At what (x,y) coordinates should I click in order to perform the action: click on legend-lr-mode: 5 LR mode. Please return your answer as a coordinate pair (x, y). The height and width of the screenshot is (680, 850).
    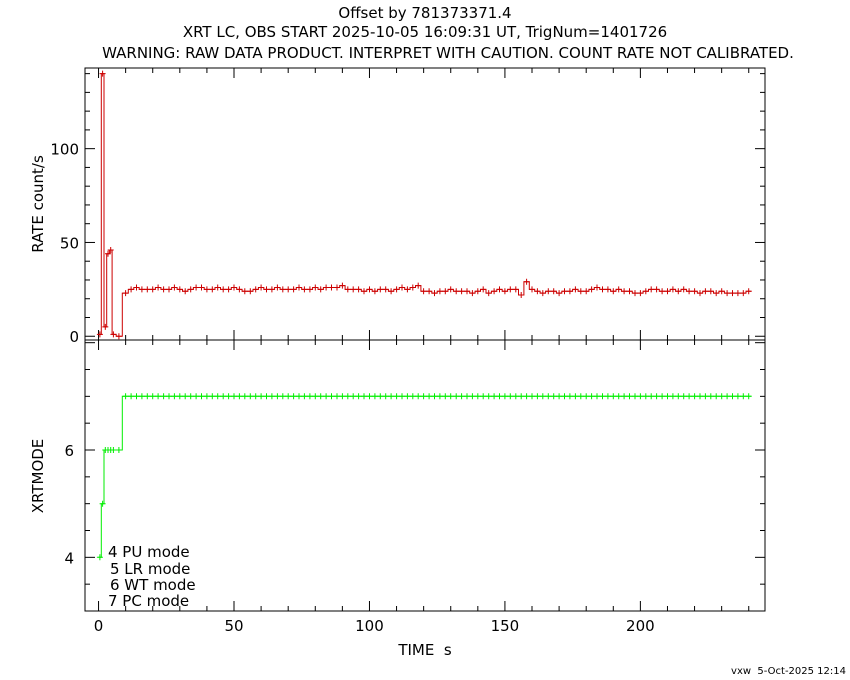
    Looking at the image, I should click on (150, 569).